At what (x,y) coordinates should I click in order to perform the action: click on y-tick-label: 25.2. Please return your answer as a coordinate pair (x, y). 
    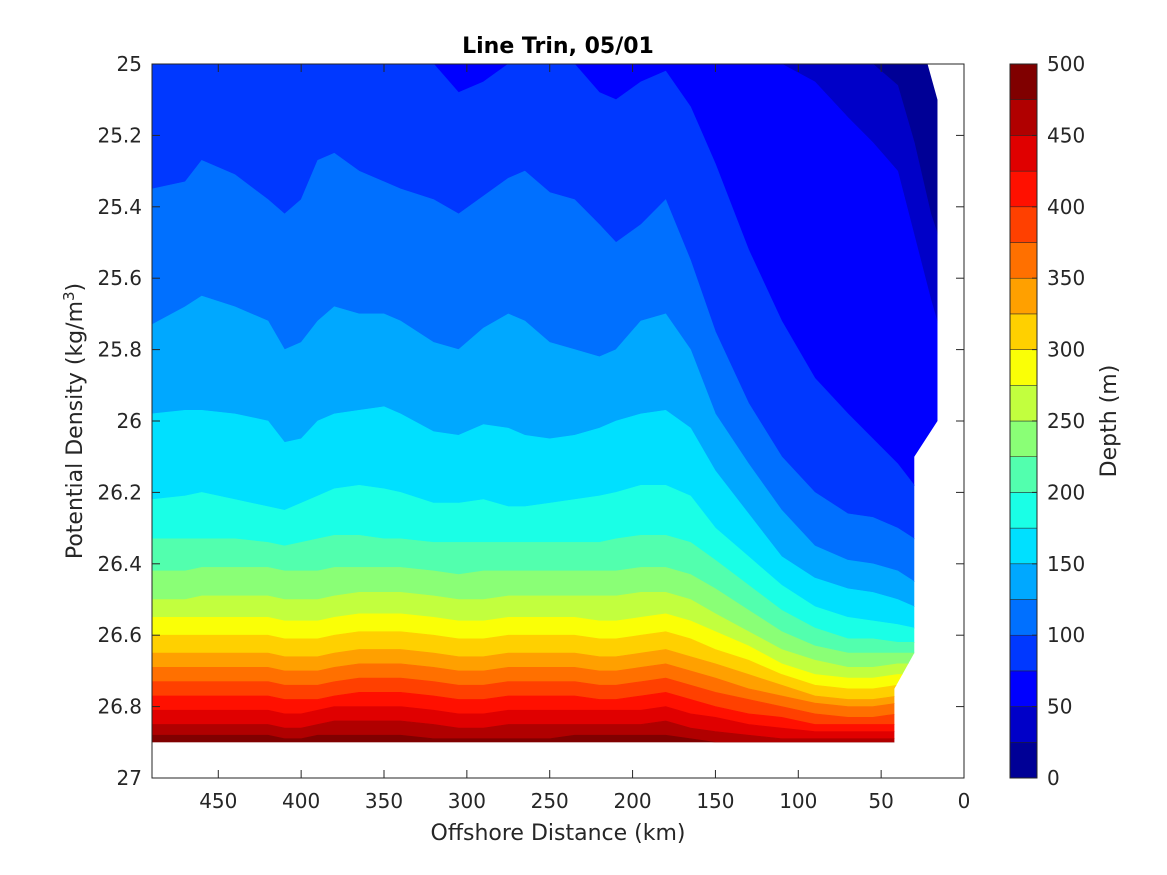
    Looking at the image, I should click on (119, 135).